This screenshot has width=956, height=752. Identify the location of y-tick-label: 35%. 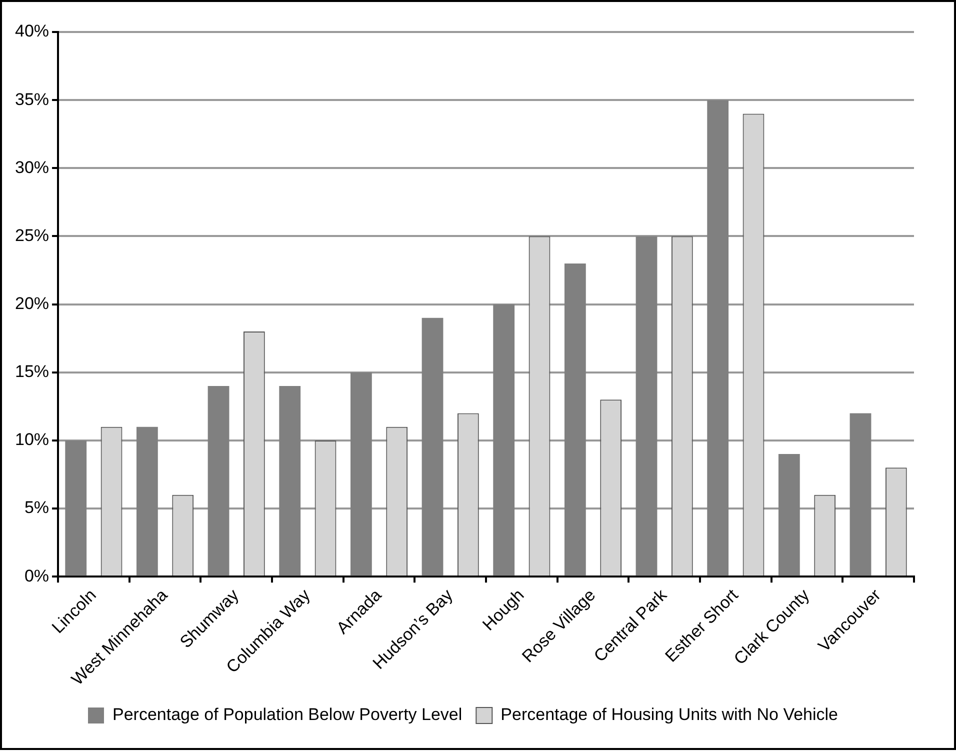
(32, 99).